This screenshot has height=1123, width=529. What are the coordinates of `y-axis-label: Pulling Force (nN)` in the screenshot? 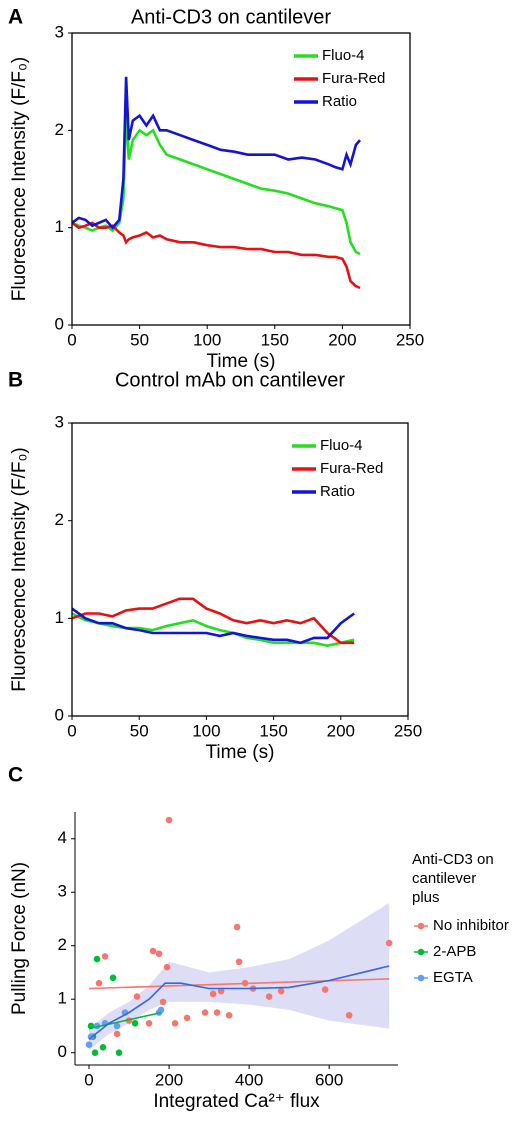 It's located at (19, 938).